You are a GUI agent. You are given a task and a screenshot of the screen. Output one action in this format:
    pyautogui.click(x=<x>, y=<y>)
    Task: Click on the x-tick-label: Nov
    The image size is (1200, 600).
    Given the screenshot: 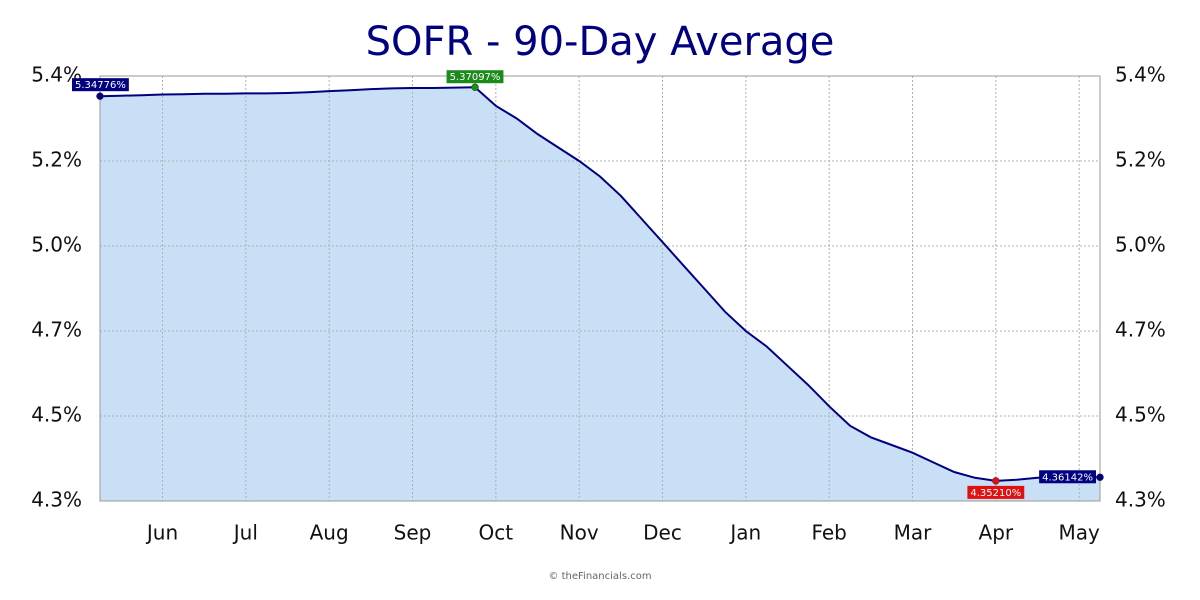 What is the action you would take?
    pyautogui.click(x=579, y=533)
    